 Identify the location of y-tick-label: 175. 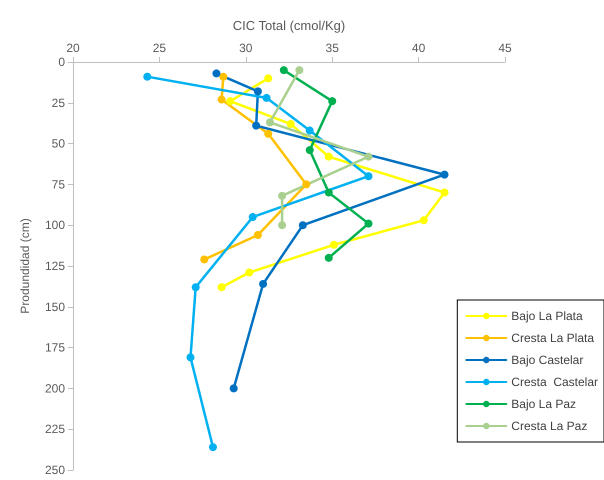
(55, 347).